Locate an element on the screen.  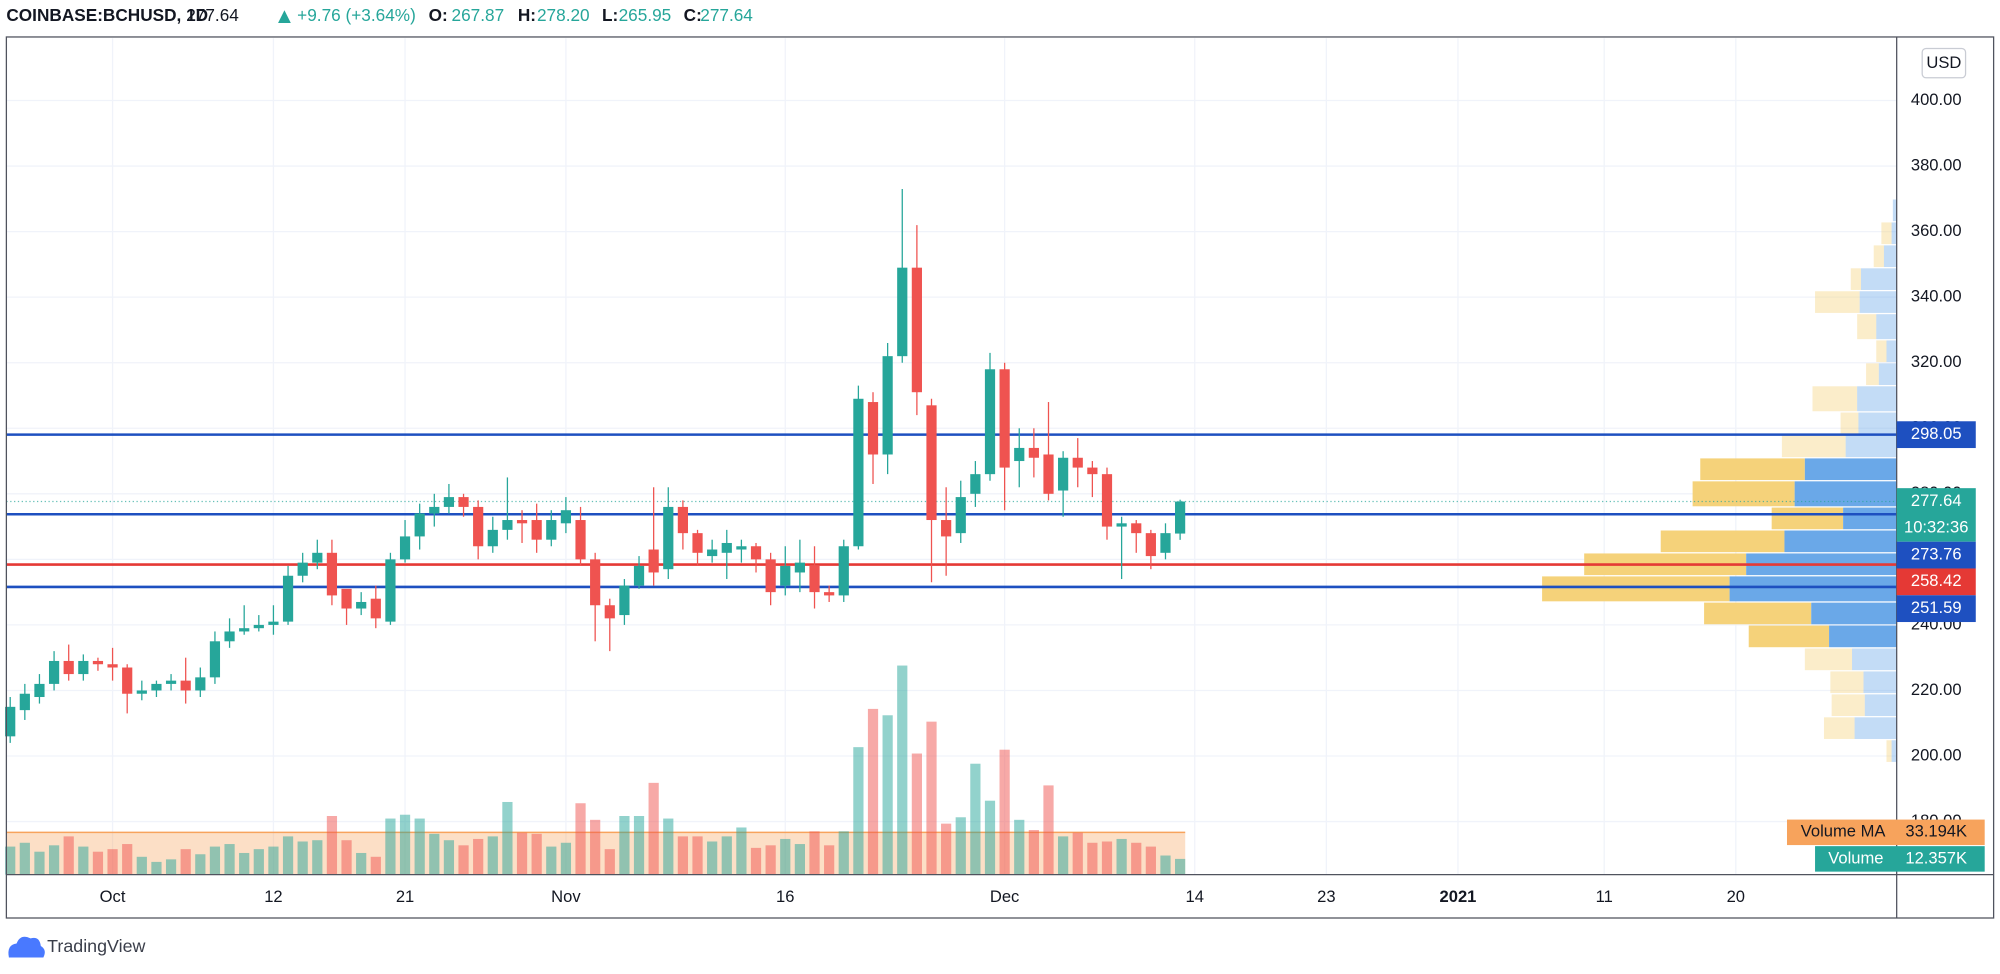
price-label: 273.76 is located at coordinates (1936, 553).